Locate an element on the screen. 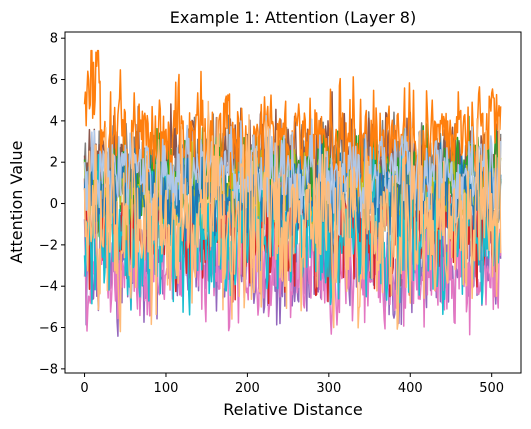 The image size is (531, 429). y-tick-label: 4 is located at coordinates (54, 121).